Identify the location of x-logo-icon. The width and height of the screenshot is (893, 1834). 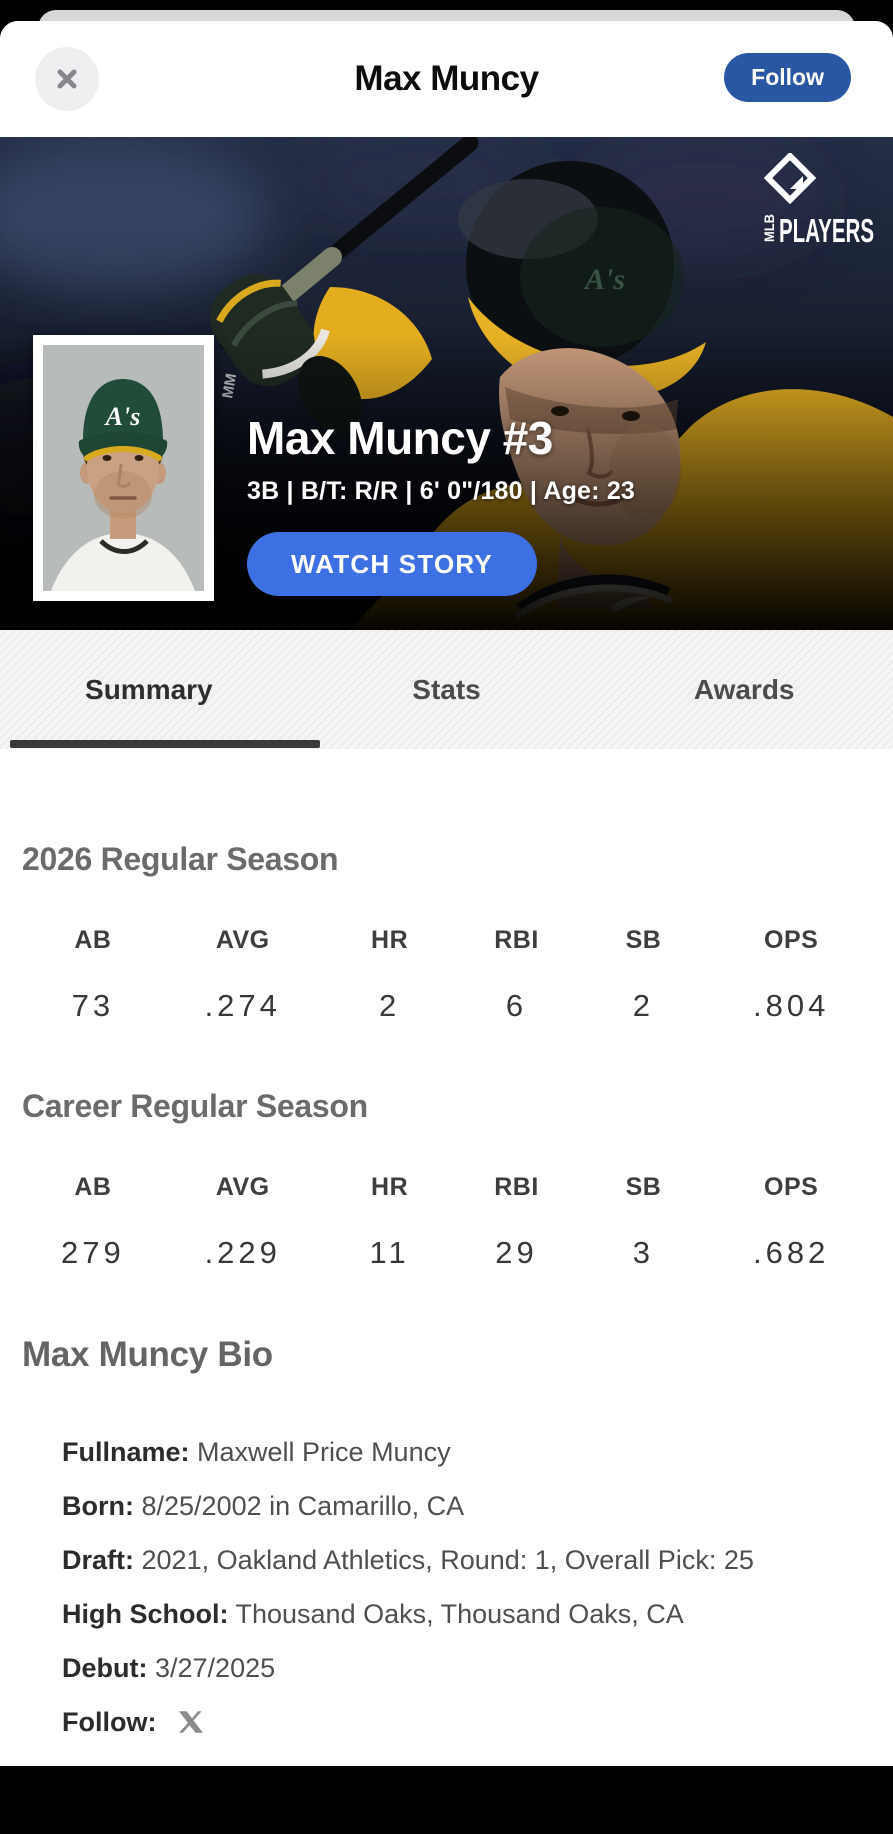
(191, 1722).